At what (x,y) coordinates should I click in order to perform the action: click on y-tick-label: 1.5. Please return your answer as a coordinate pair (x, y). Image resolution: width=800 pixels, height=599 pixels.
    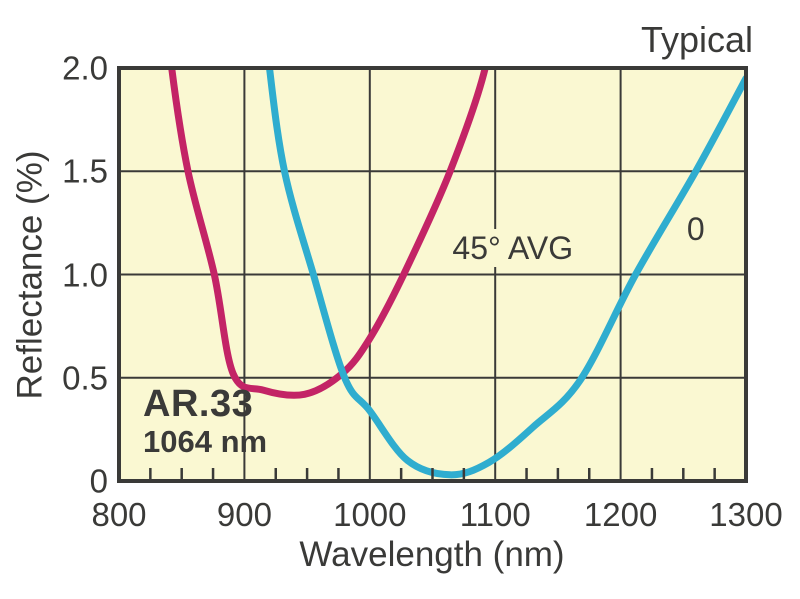
    Looking at the image, I should click on (85, 171).